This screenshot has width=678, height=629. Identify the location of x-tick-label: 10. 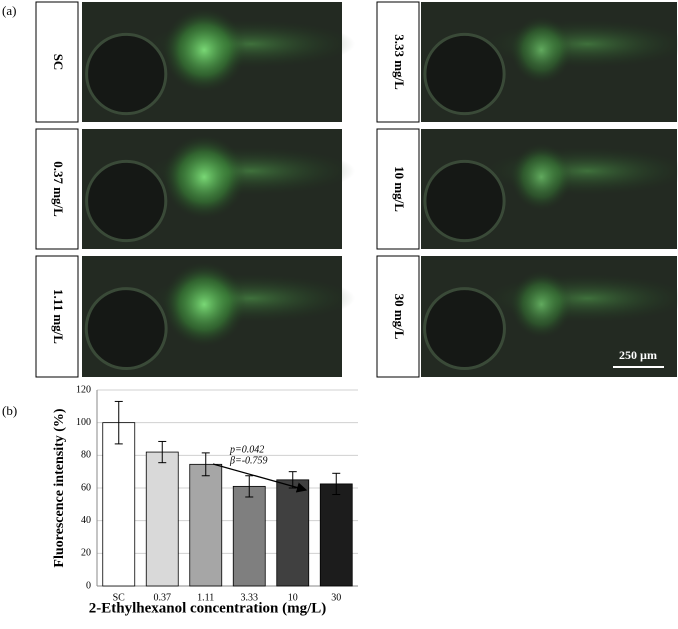
(293, 597).